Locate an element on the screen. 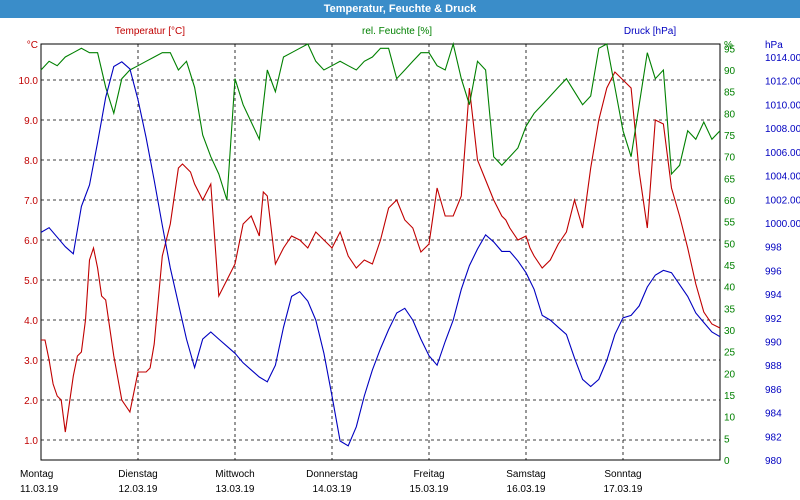  humidity-tick-label: 60 is located at coordinates (730, 201).